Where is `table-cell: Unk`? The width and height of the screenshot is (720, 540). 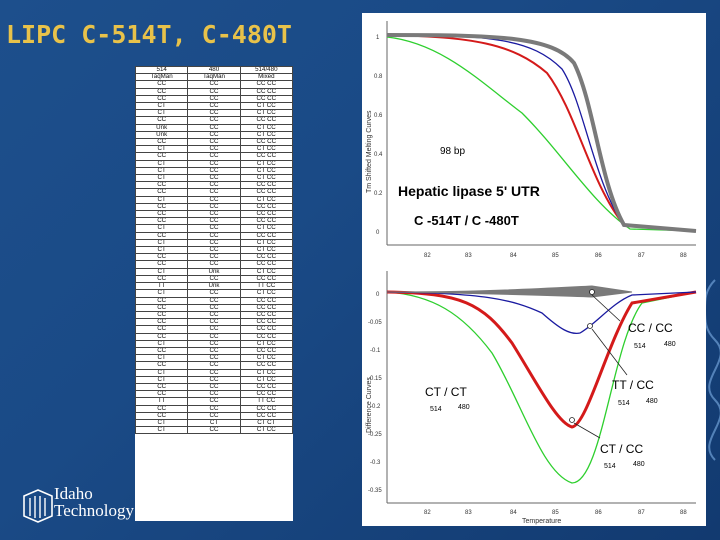 table-cell: Unk is located at coordinates (161, 127).